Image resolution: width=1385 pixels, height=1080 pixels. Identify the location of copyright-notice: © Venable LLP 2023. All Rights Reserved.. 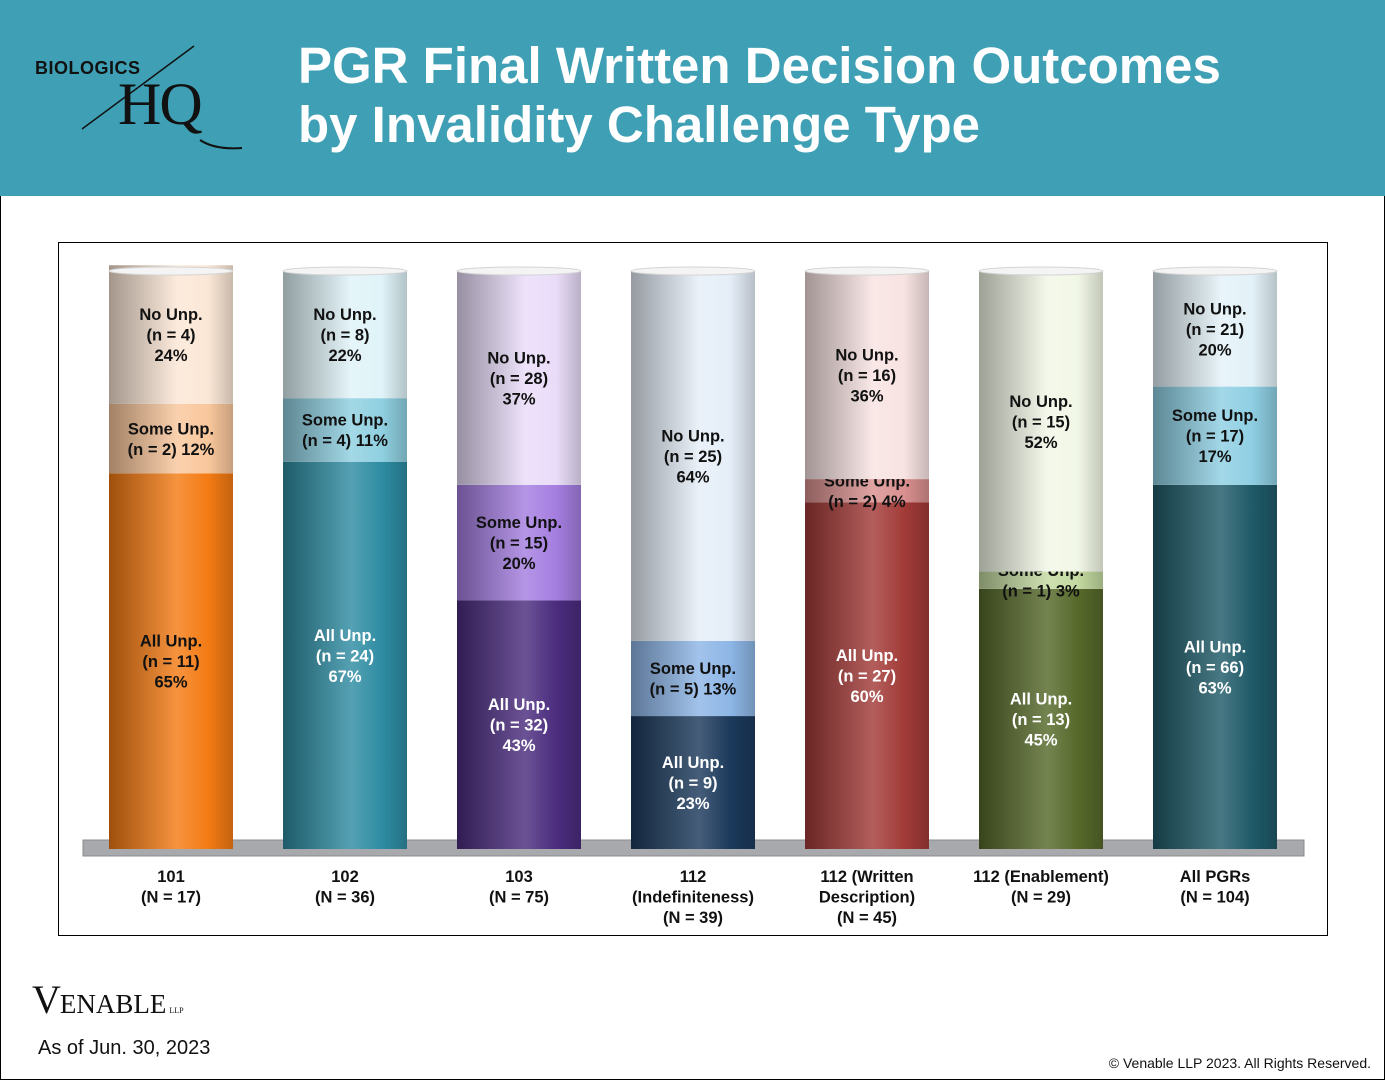
(1239, 1063).